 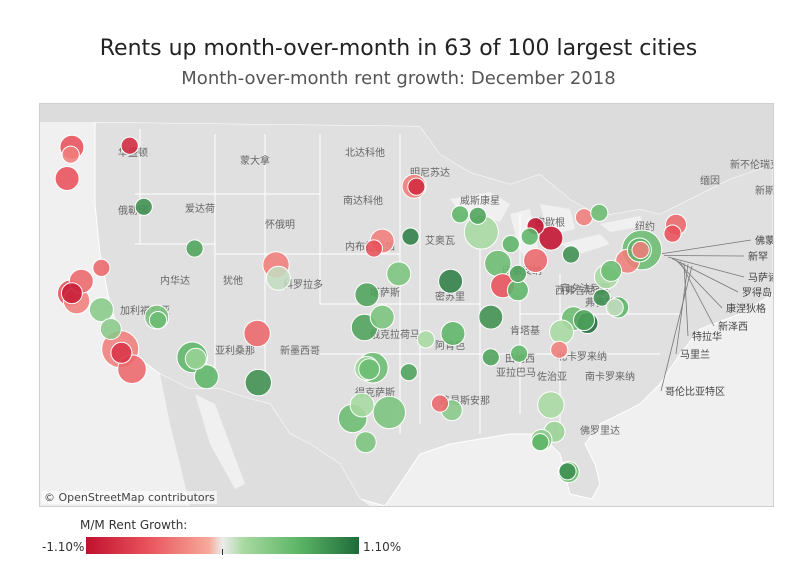 I want to click on callout-label-ct: 康涅狄格, so click(x=746, y=308).